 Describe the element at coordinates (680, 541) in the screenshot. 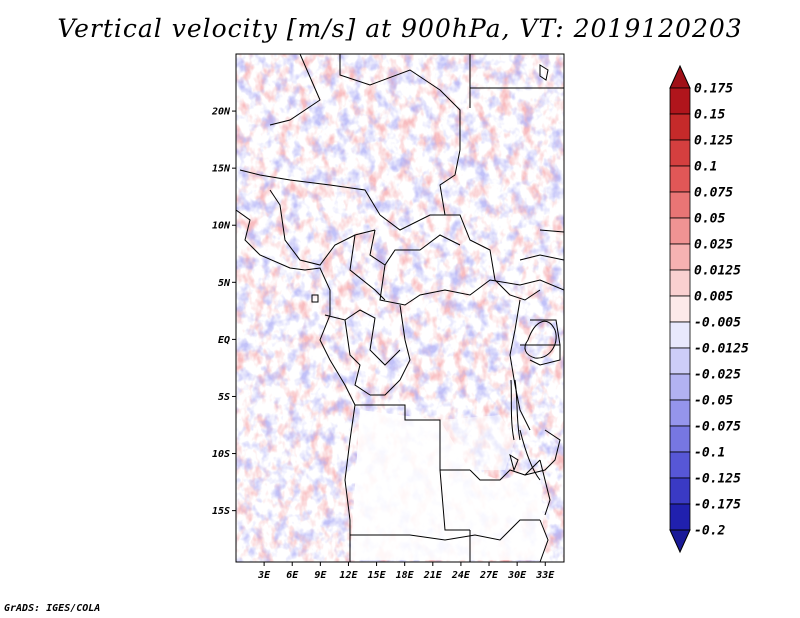

I see `colorbar-bottom-arrow` at that location.